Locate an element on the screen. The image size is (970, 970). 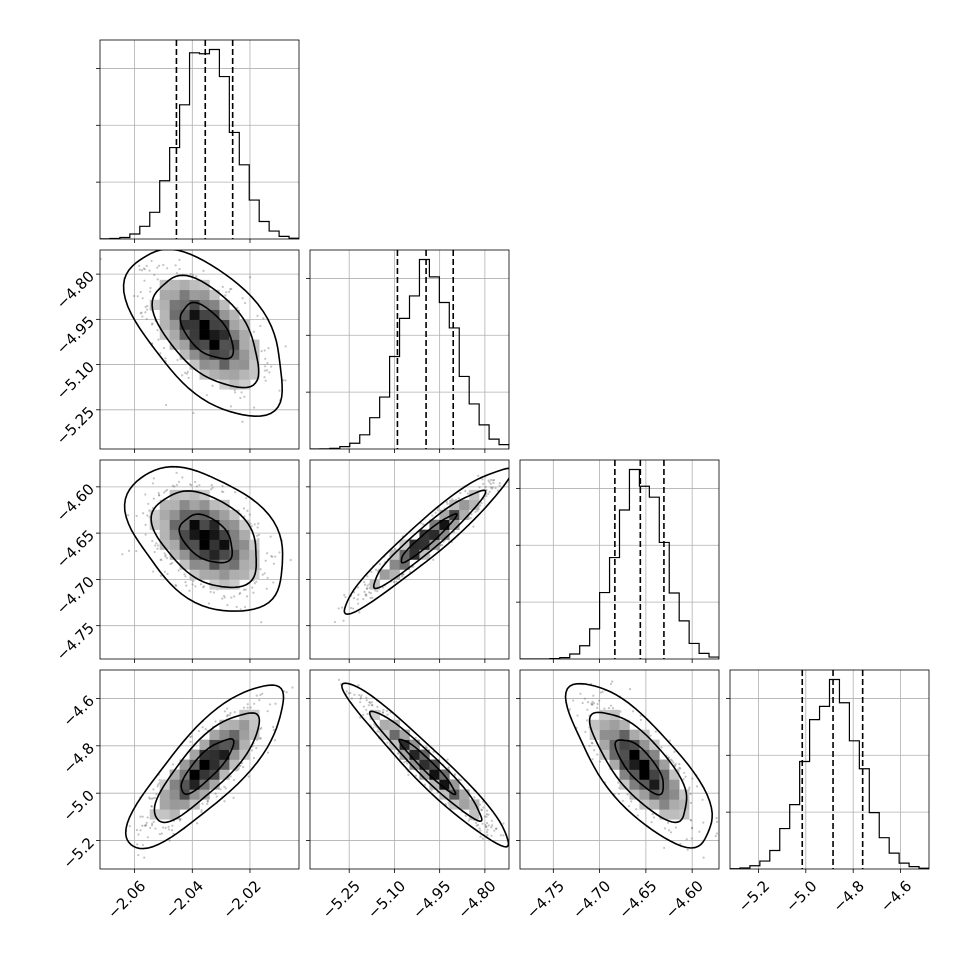
density-content is located at coordinates (619, 769).